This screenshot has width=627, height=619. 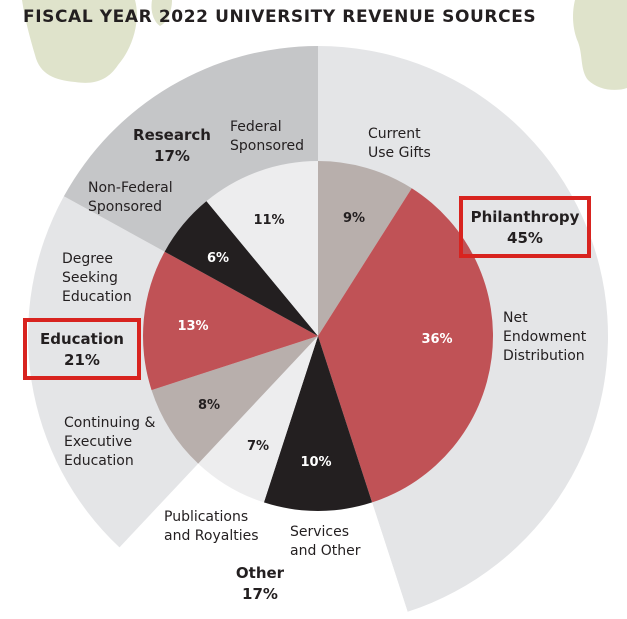 What do you see at coordinates (318, 423) in the screenshot?
I see `slice-services-and-other` at bounding box center [318, 423].